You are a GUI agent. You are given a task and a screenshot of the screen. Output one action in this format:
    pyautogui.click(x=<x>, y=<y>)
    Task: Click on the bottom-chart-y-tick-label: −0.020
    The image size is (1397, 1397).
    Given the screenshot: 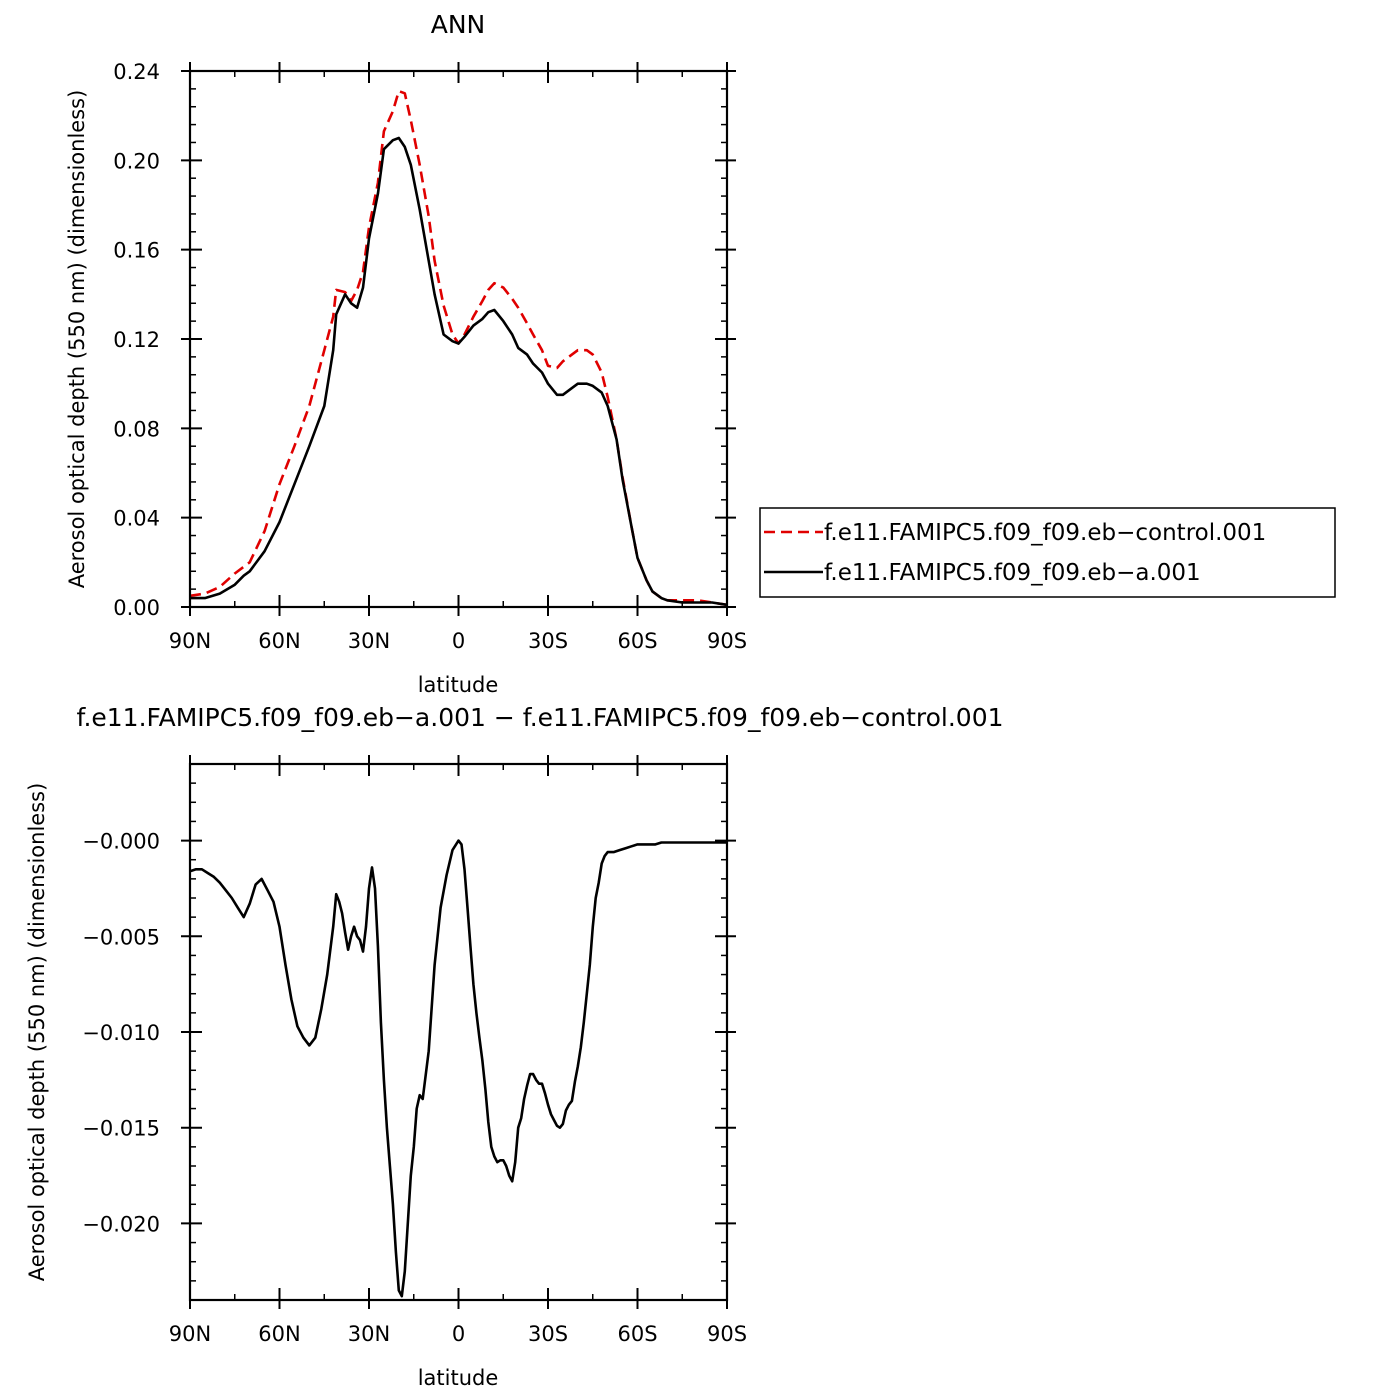 What is the action you would take?
    pyautogui.click(x=121, y=1224)
    